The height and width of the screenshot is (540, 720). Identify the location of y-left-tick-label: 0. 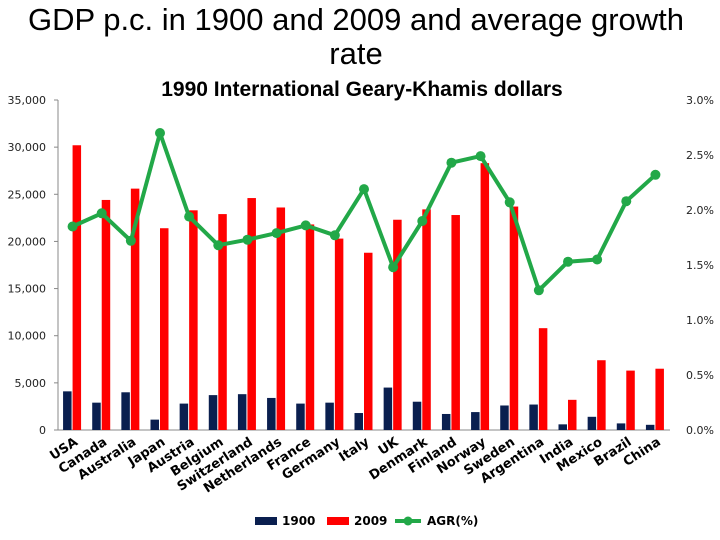
(42, 430).